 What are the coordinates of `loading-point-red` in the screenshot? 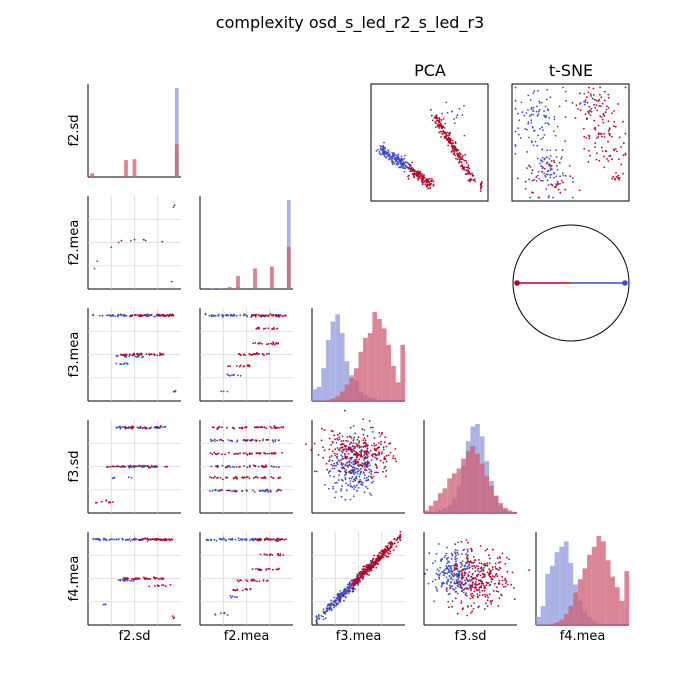 It's located at (517, 283).